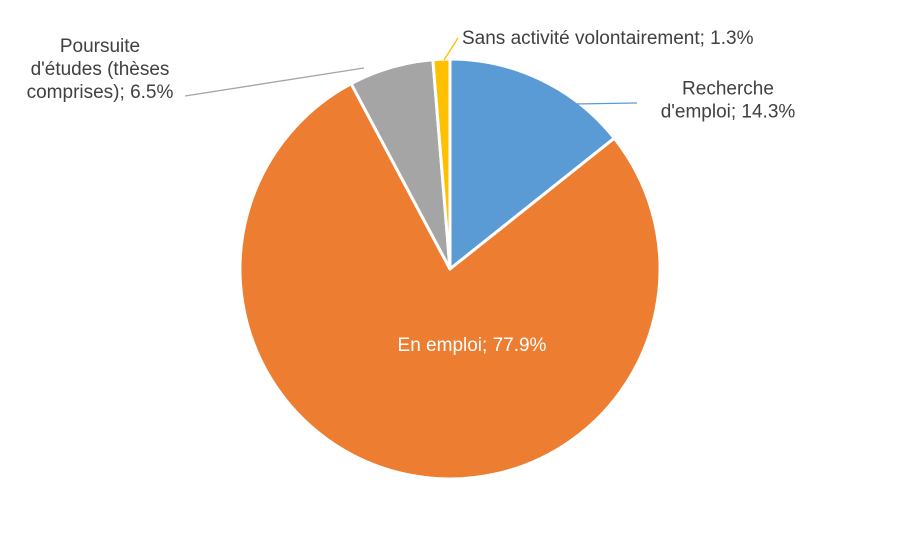  Describe the element at coordinates (728, 89) in the screenshot. I see `data-label-line: Recherche` at that location.